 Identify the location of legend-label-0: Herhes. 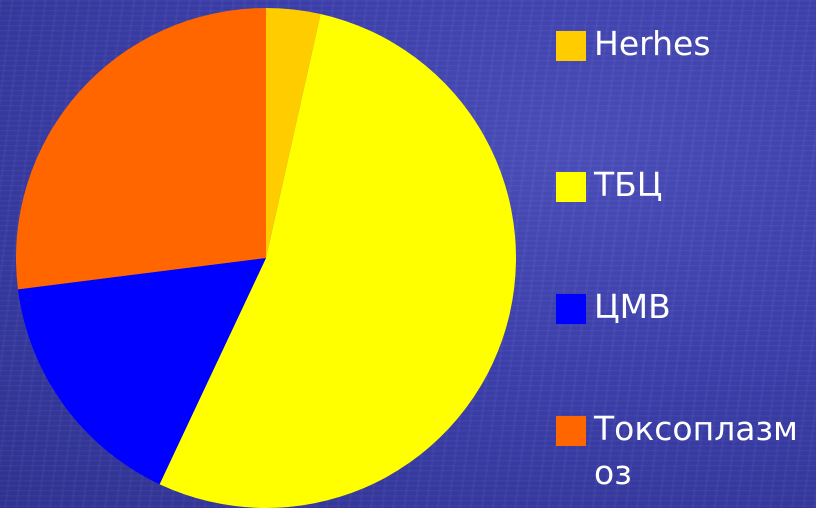
(652, 43).